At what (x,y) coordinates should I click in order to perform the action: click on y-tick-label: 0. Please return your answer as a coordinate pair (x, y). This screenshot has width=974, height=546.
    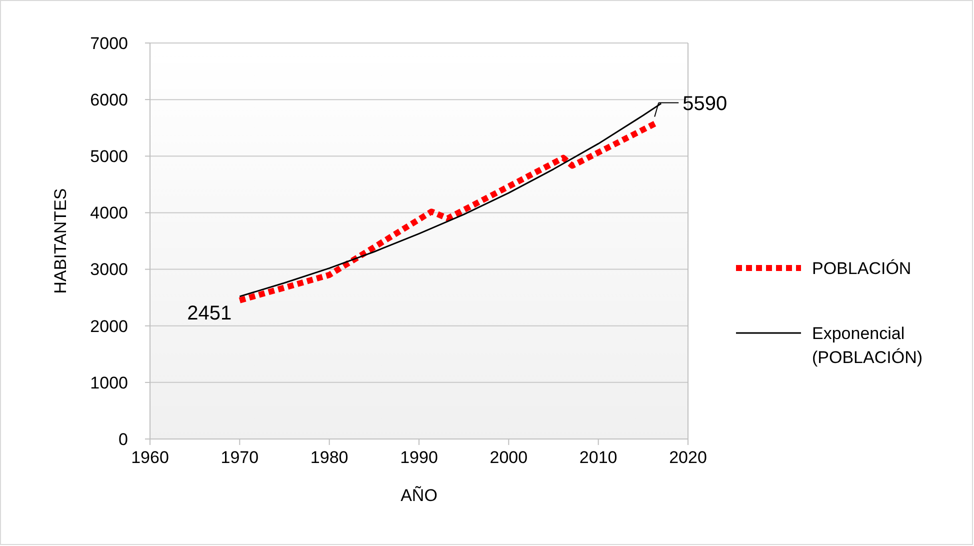
    Looking at the image, I should click on (123, 439).